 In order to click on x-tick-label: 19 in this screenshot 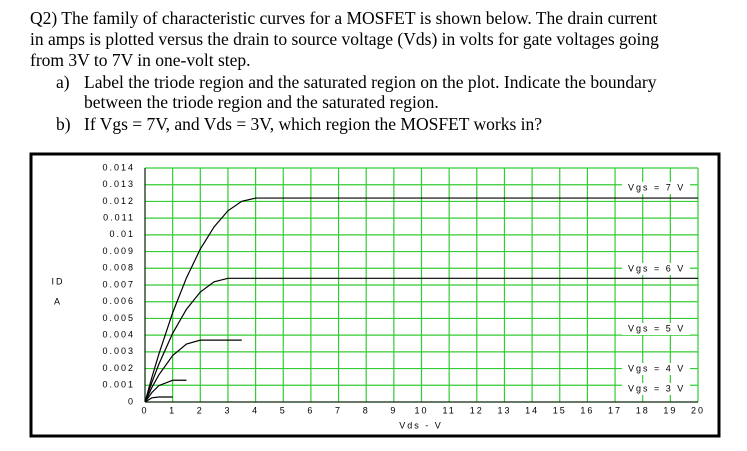, I will do `click(670, 410)`.